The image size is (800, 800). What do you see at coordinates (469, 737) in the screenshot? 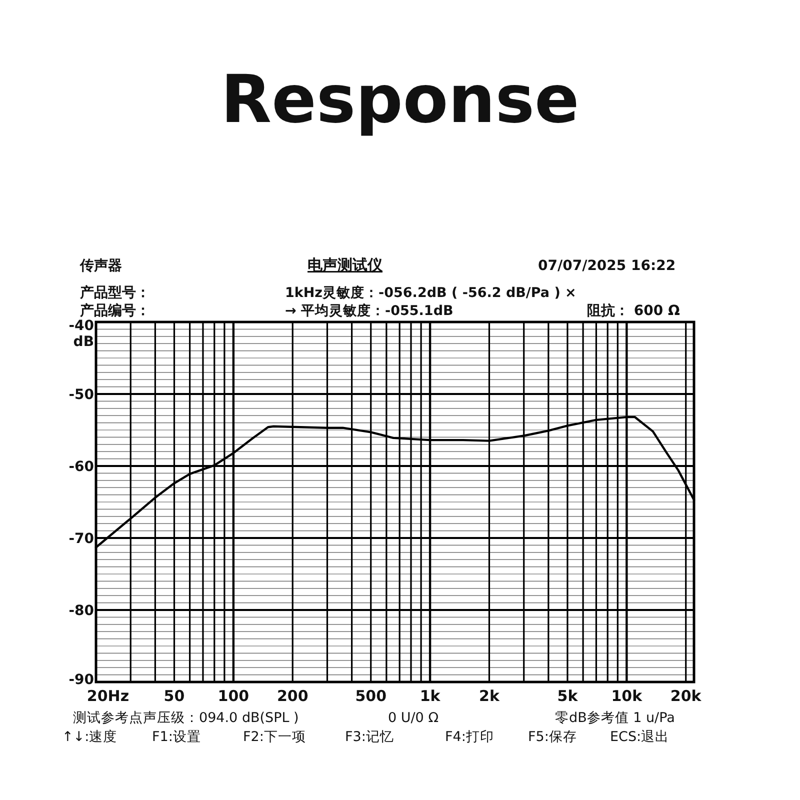
I see `annotation: F4:打印` at bounding box center [469, 737].